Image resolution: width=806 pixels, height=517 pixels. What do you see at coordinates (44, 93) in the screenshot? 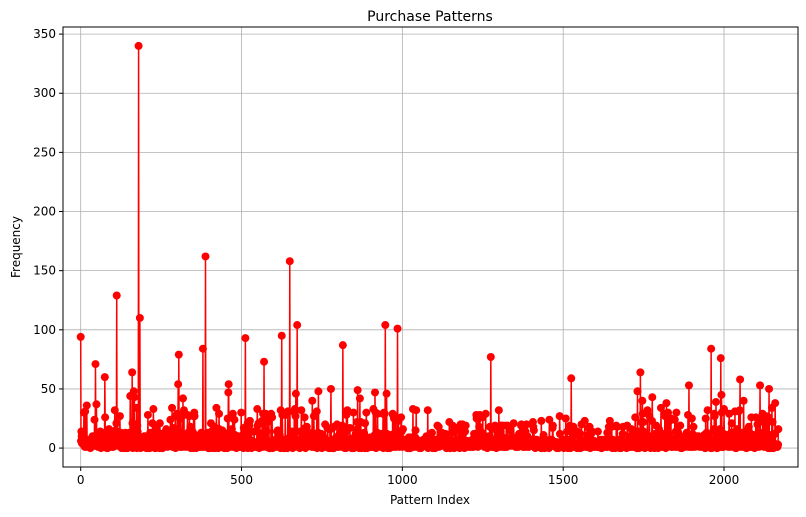
I see `y-tick-label: 300` at bounding box center [44, 93].